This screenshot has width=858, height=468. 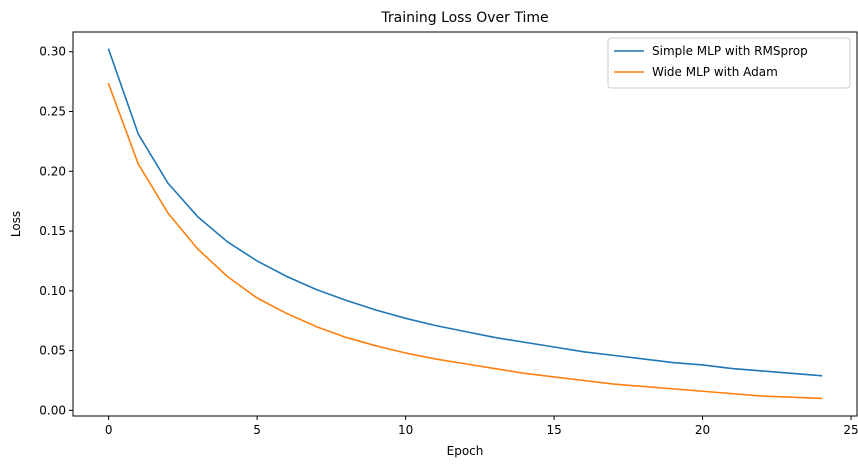 What do you see at coordinates (52, 291) in the screenshot?
I see `y-tick-label: 0.10` at bounding box center [52, 291].